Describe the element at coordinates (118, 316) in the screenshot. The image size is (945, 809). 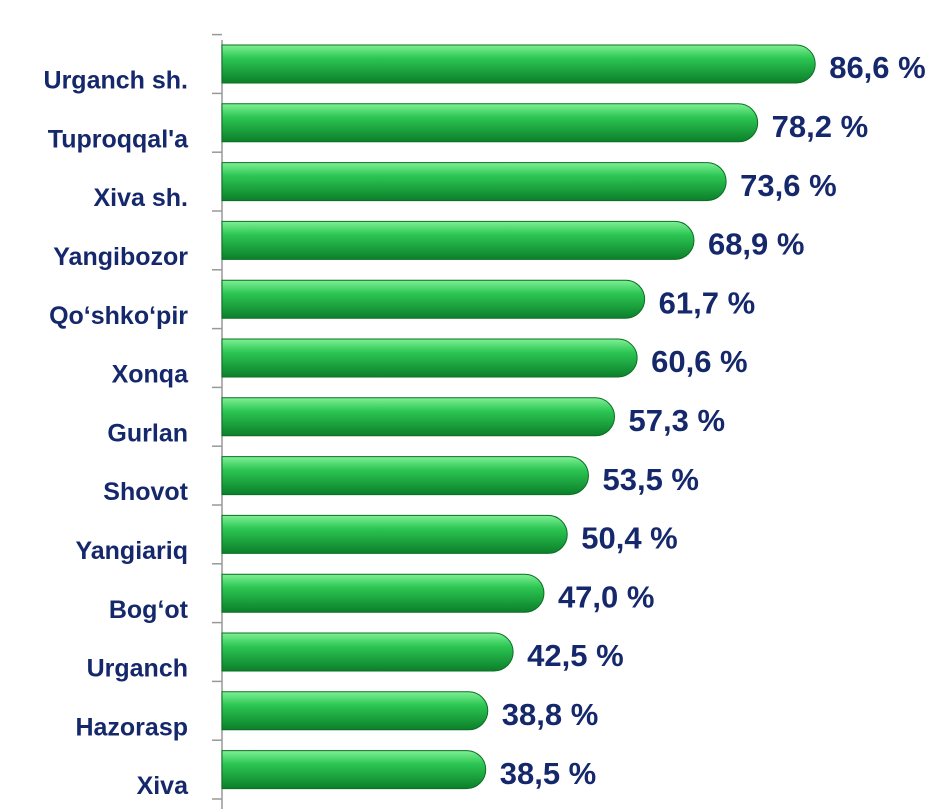
I see `category-label: Qo‘shko‘pir` at that location.